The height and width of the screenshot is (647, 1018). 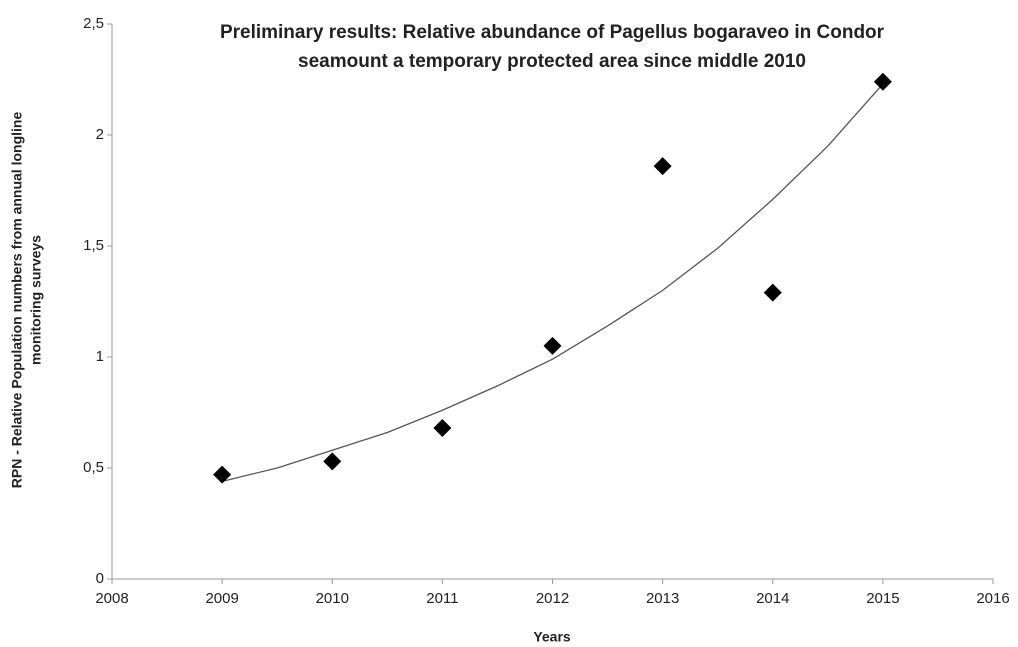 What do you see at coordinates (100, 134) in the screenshot?
I see `y-tick-label: 2` at bounding box center [100, 134].